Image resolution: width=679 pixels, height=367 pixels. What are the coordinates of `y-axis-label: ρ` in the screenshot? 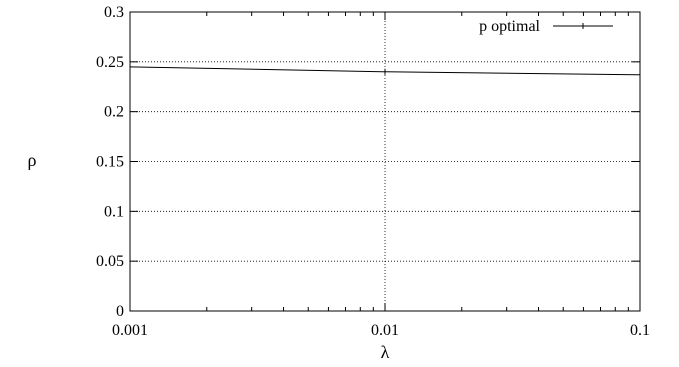 It's located at (32, 160).